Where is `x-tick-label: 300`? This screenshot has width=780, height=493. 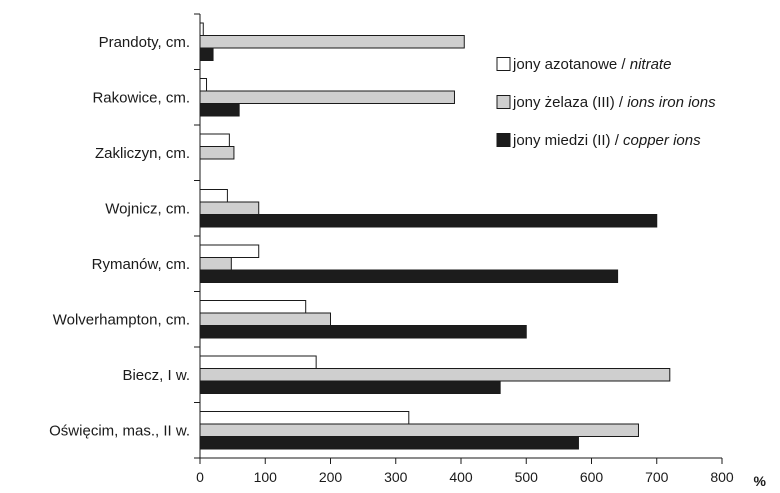
x-tick-label: 300 is located at coordinates (396, 477).